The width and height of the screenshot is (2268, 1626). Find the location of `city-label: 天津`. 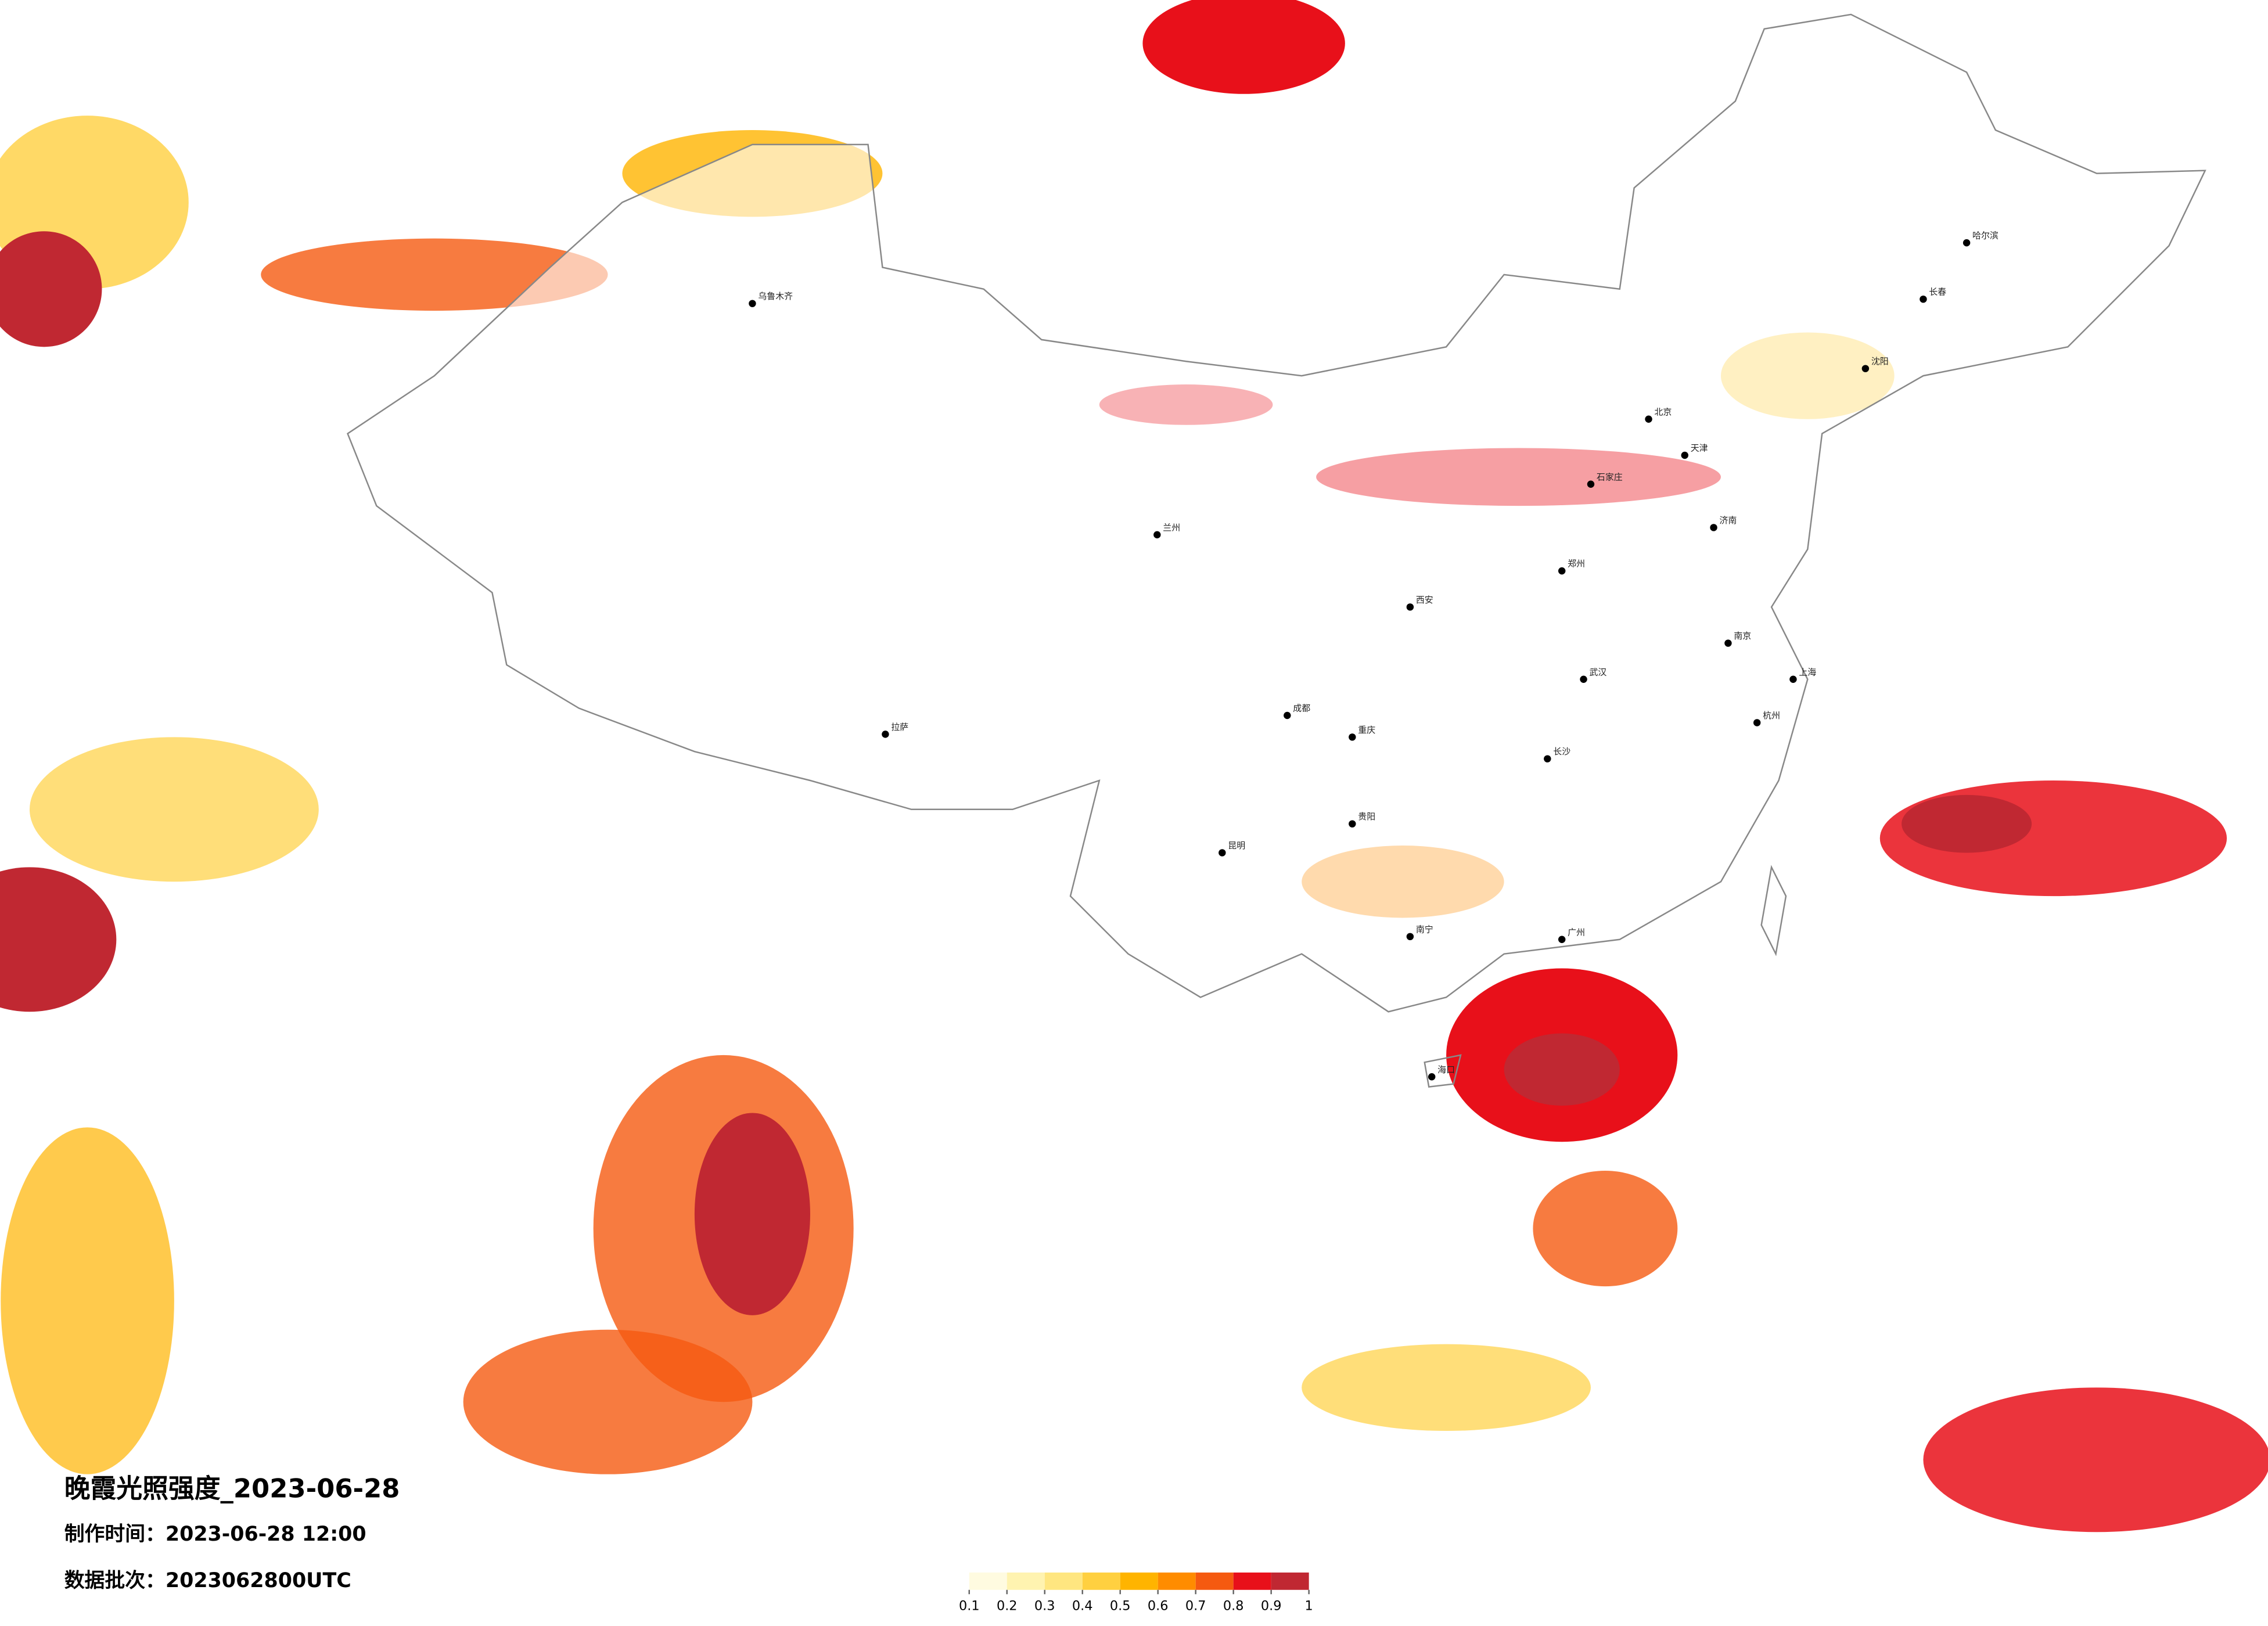

city-label: 天津 is located at coordinates (1699, 448).